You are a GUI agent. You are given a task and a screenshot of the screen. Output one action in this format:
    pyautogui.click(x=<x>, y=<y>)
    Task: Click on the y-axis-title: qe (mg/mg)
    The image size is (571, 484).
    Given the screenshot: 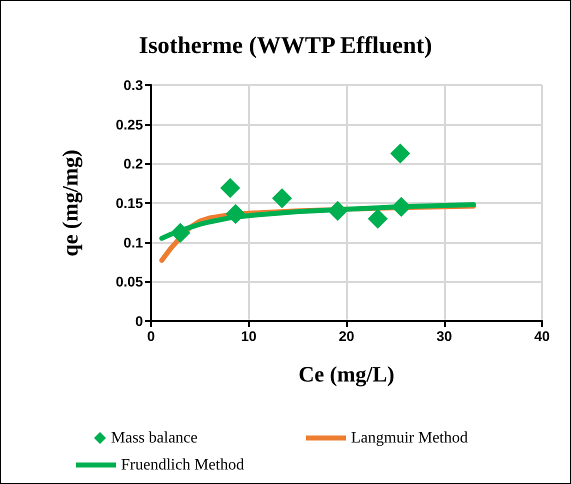 What is the action you would take?
    pyautogui.click(x=70, y=203)
    